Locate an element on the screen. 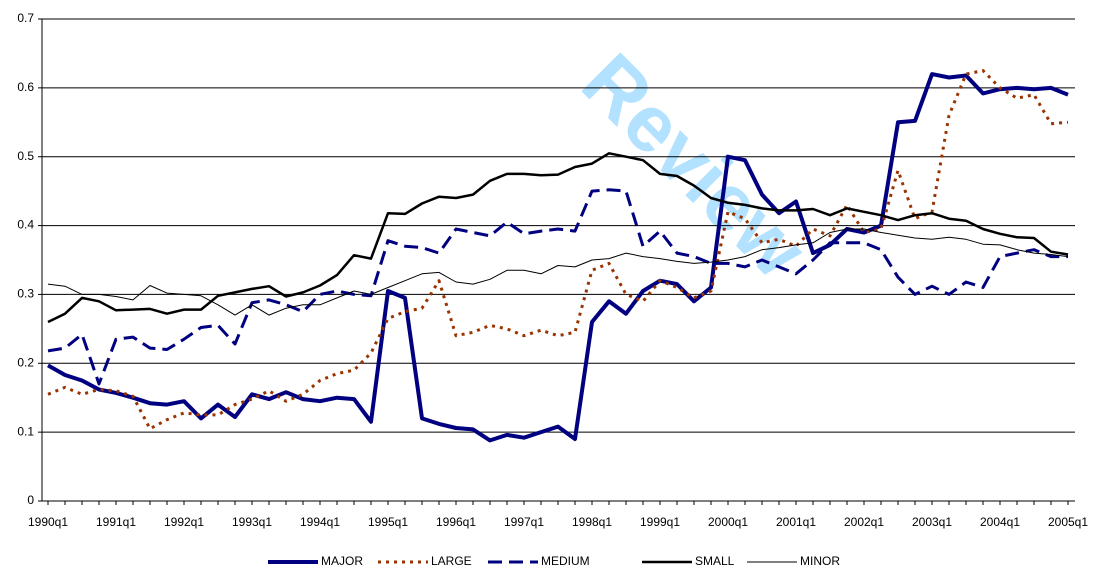  y-tick-label: 0.4 is located at coordinates (25, 225).